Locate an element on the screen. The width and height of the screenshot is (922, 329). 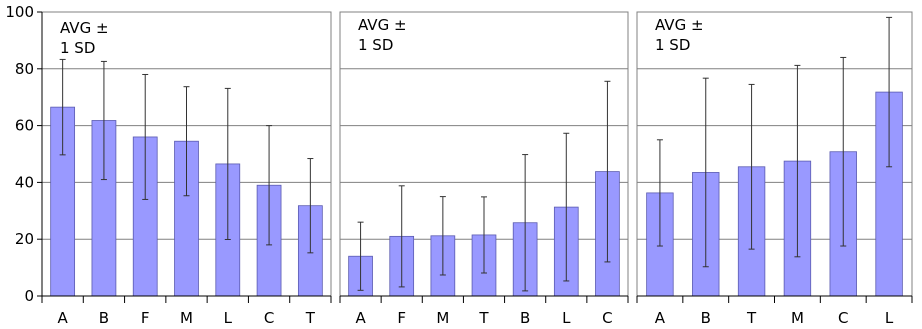
y-tick-label: 0 is located at coordinates (29, 296).